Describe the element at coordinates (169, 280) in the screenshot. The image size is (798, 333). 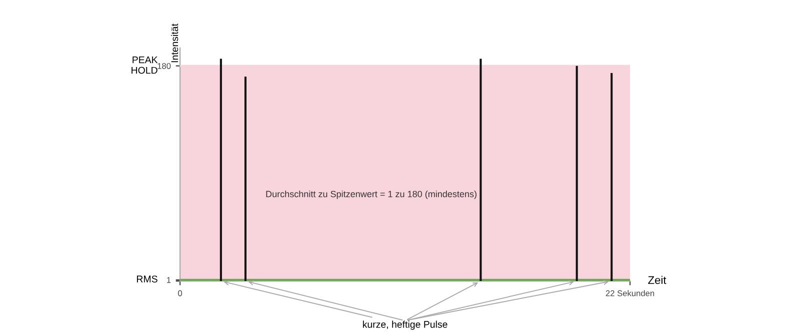
I see `y-tick-label: 1` at that location.